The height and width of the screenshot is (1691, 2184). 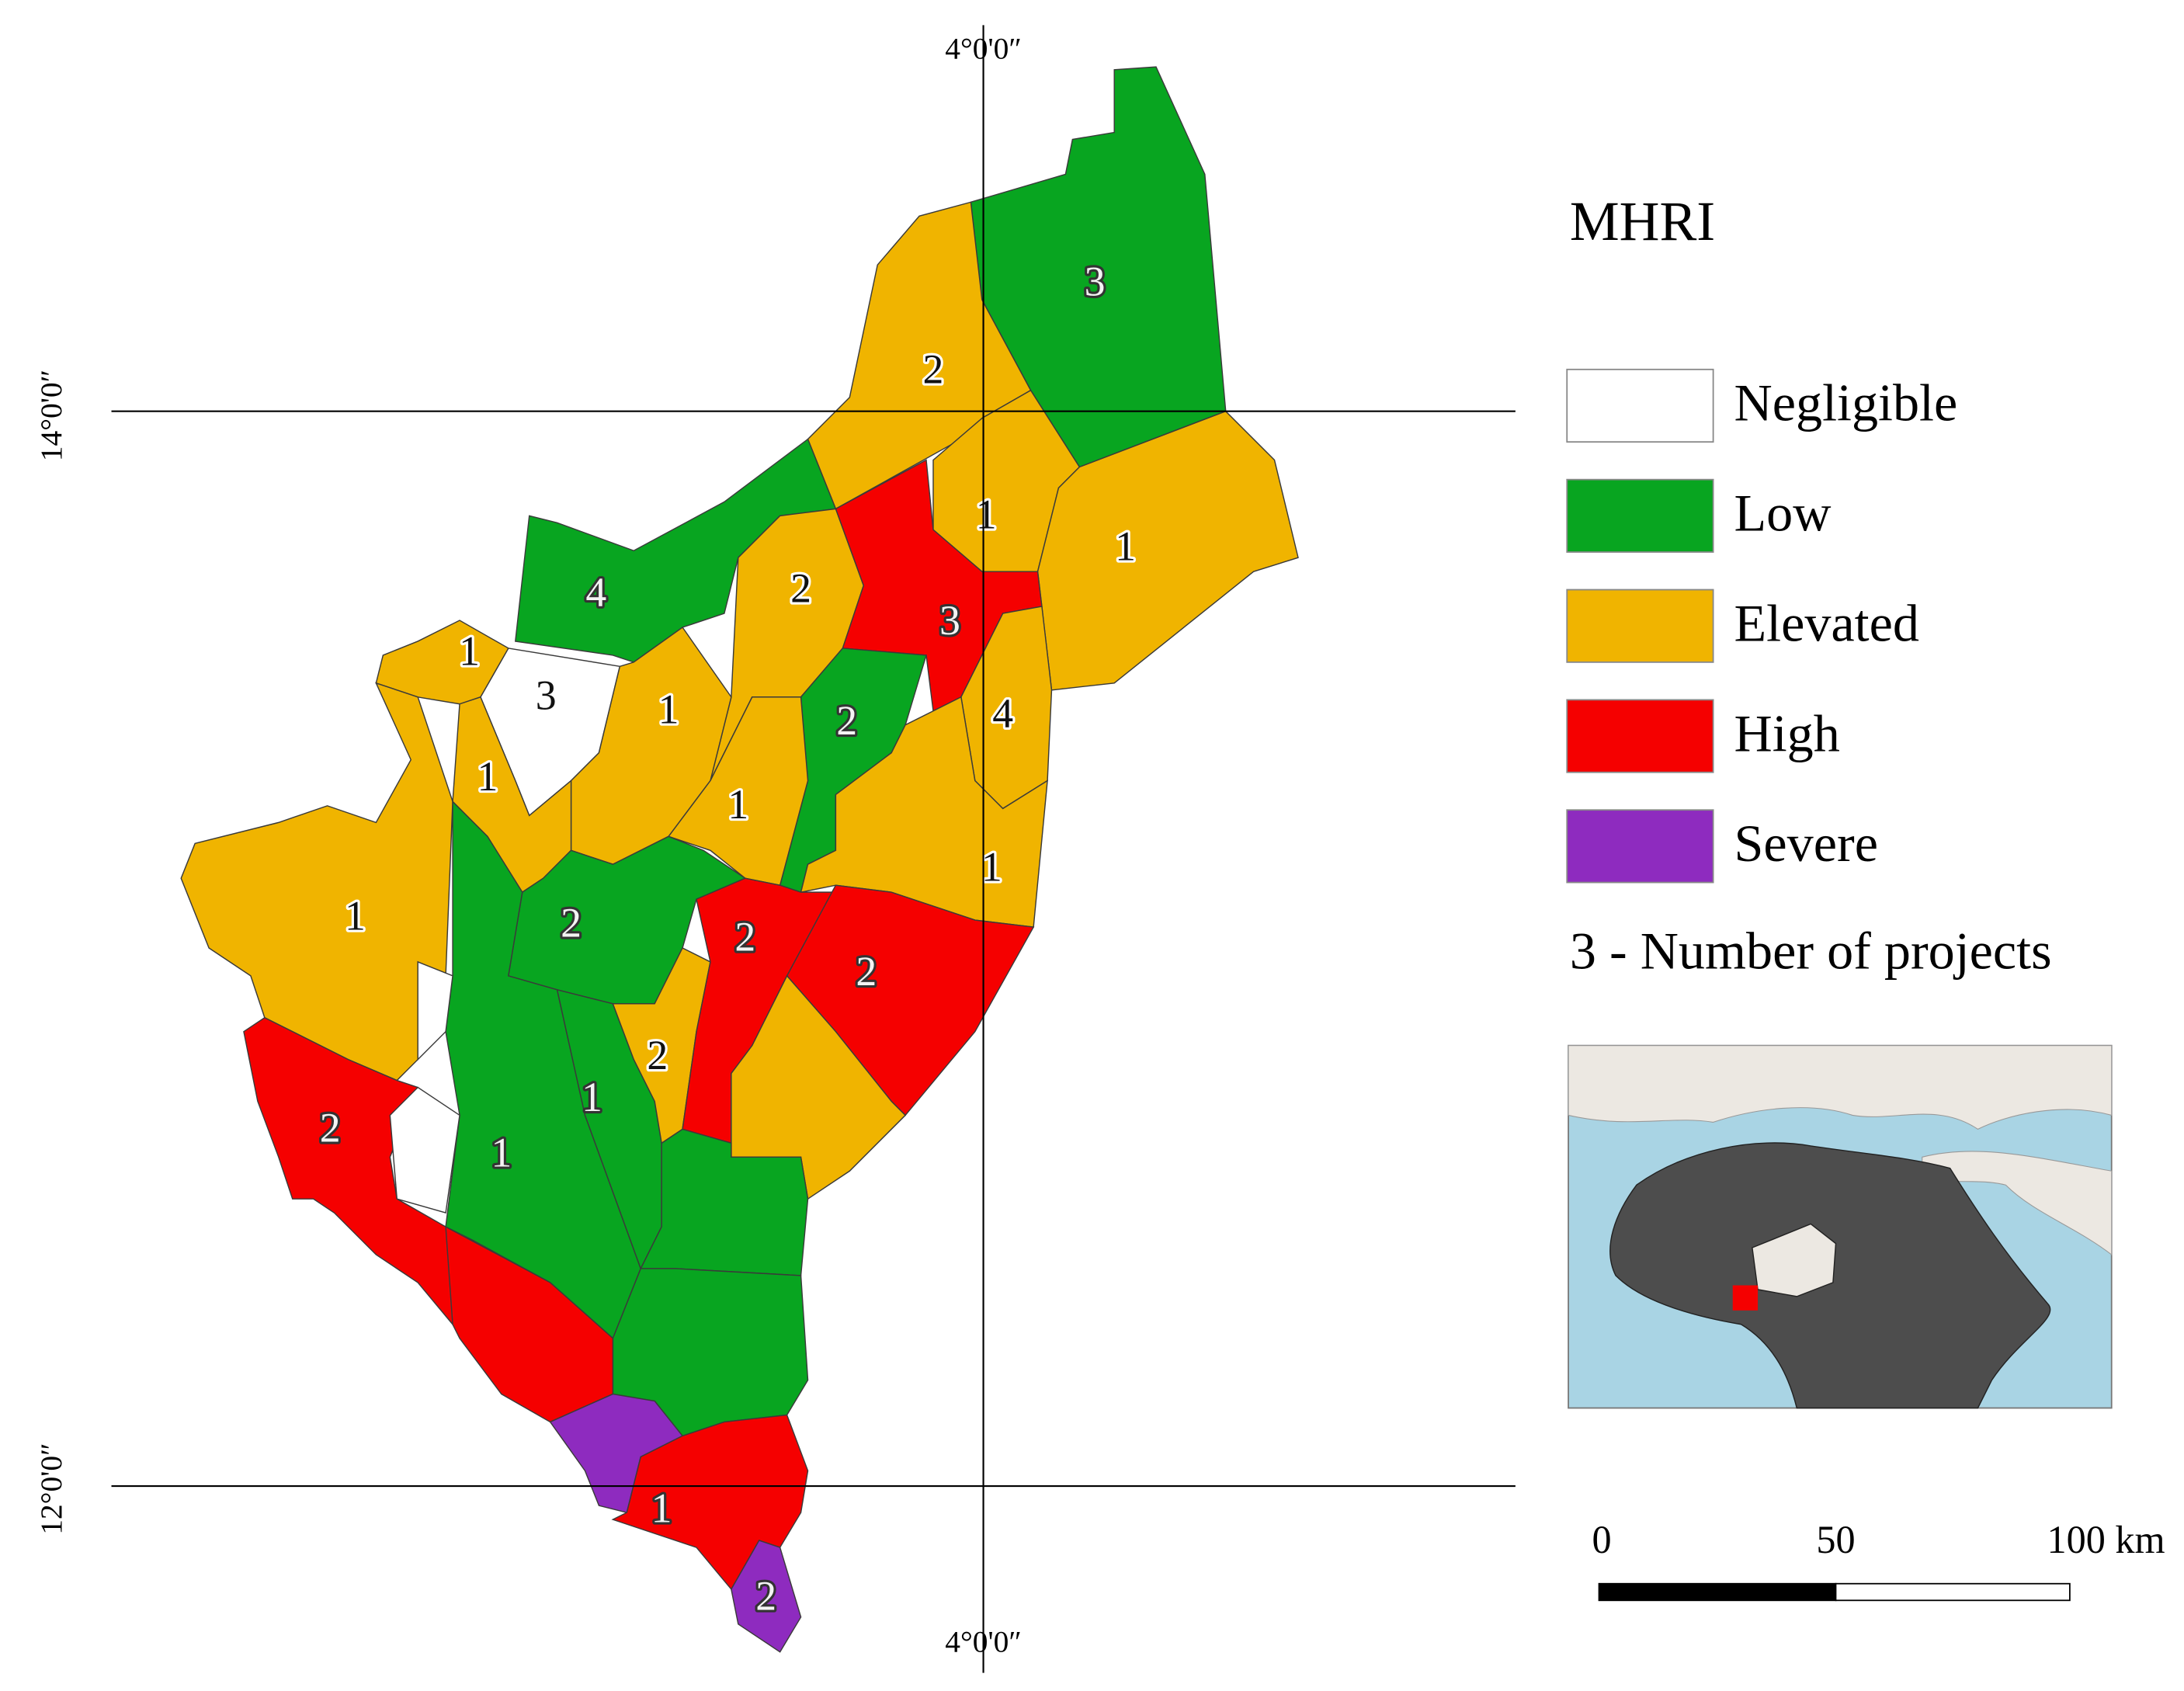 I want to click on legend-label: High, so click(x=1787, y=733).